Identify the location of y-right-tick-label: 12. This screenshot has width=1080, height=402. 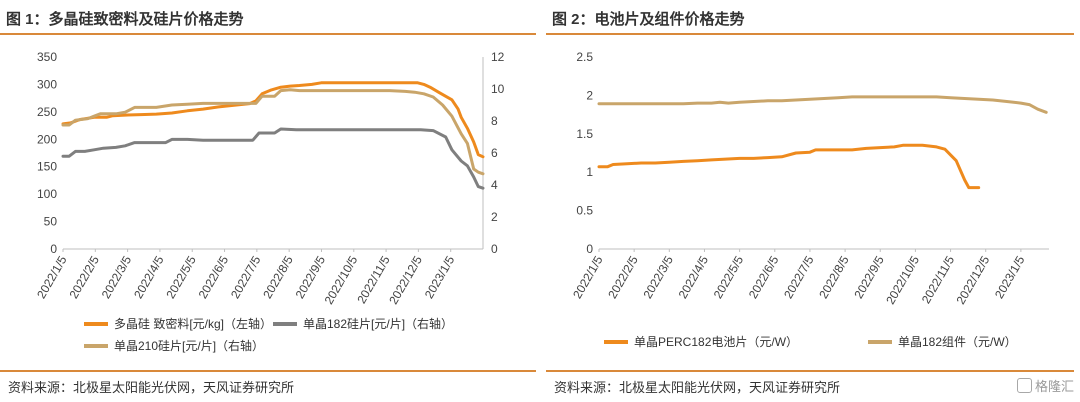
(498, 57).